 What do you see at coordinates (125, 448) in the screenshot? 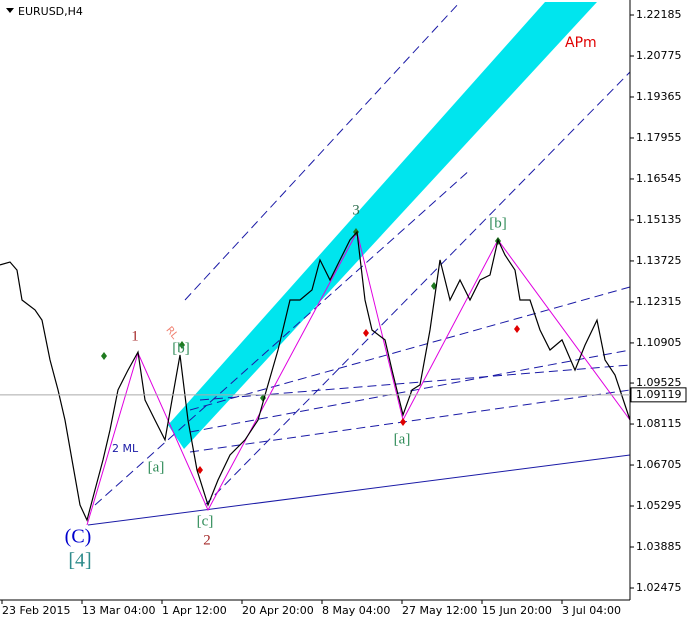
I see `line-label: 2 ML` at bounding box center [125, 448].